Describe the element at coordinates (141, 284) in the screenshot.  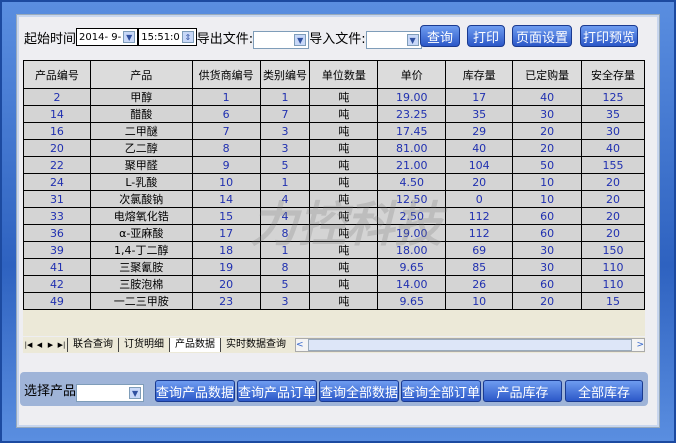
I see `table-cell: 三胺泡棉` at that location.